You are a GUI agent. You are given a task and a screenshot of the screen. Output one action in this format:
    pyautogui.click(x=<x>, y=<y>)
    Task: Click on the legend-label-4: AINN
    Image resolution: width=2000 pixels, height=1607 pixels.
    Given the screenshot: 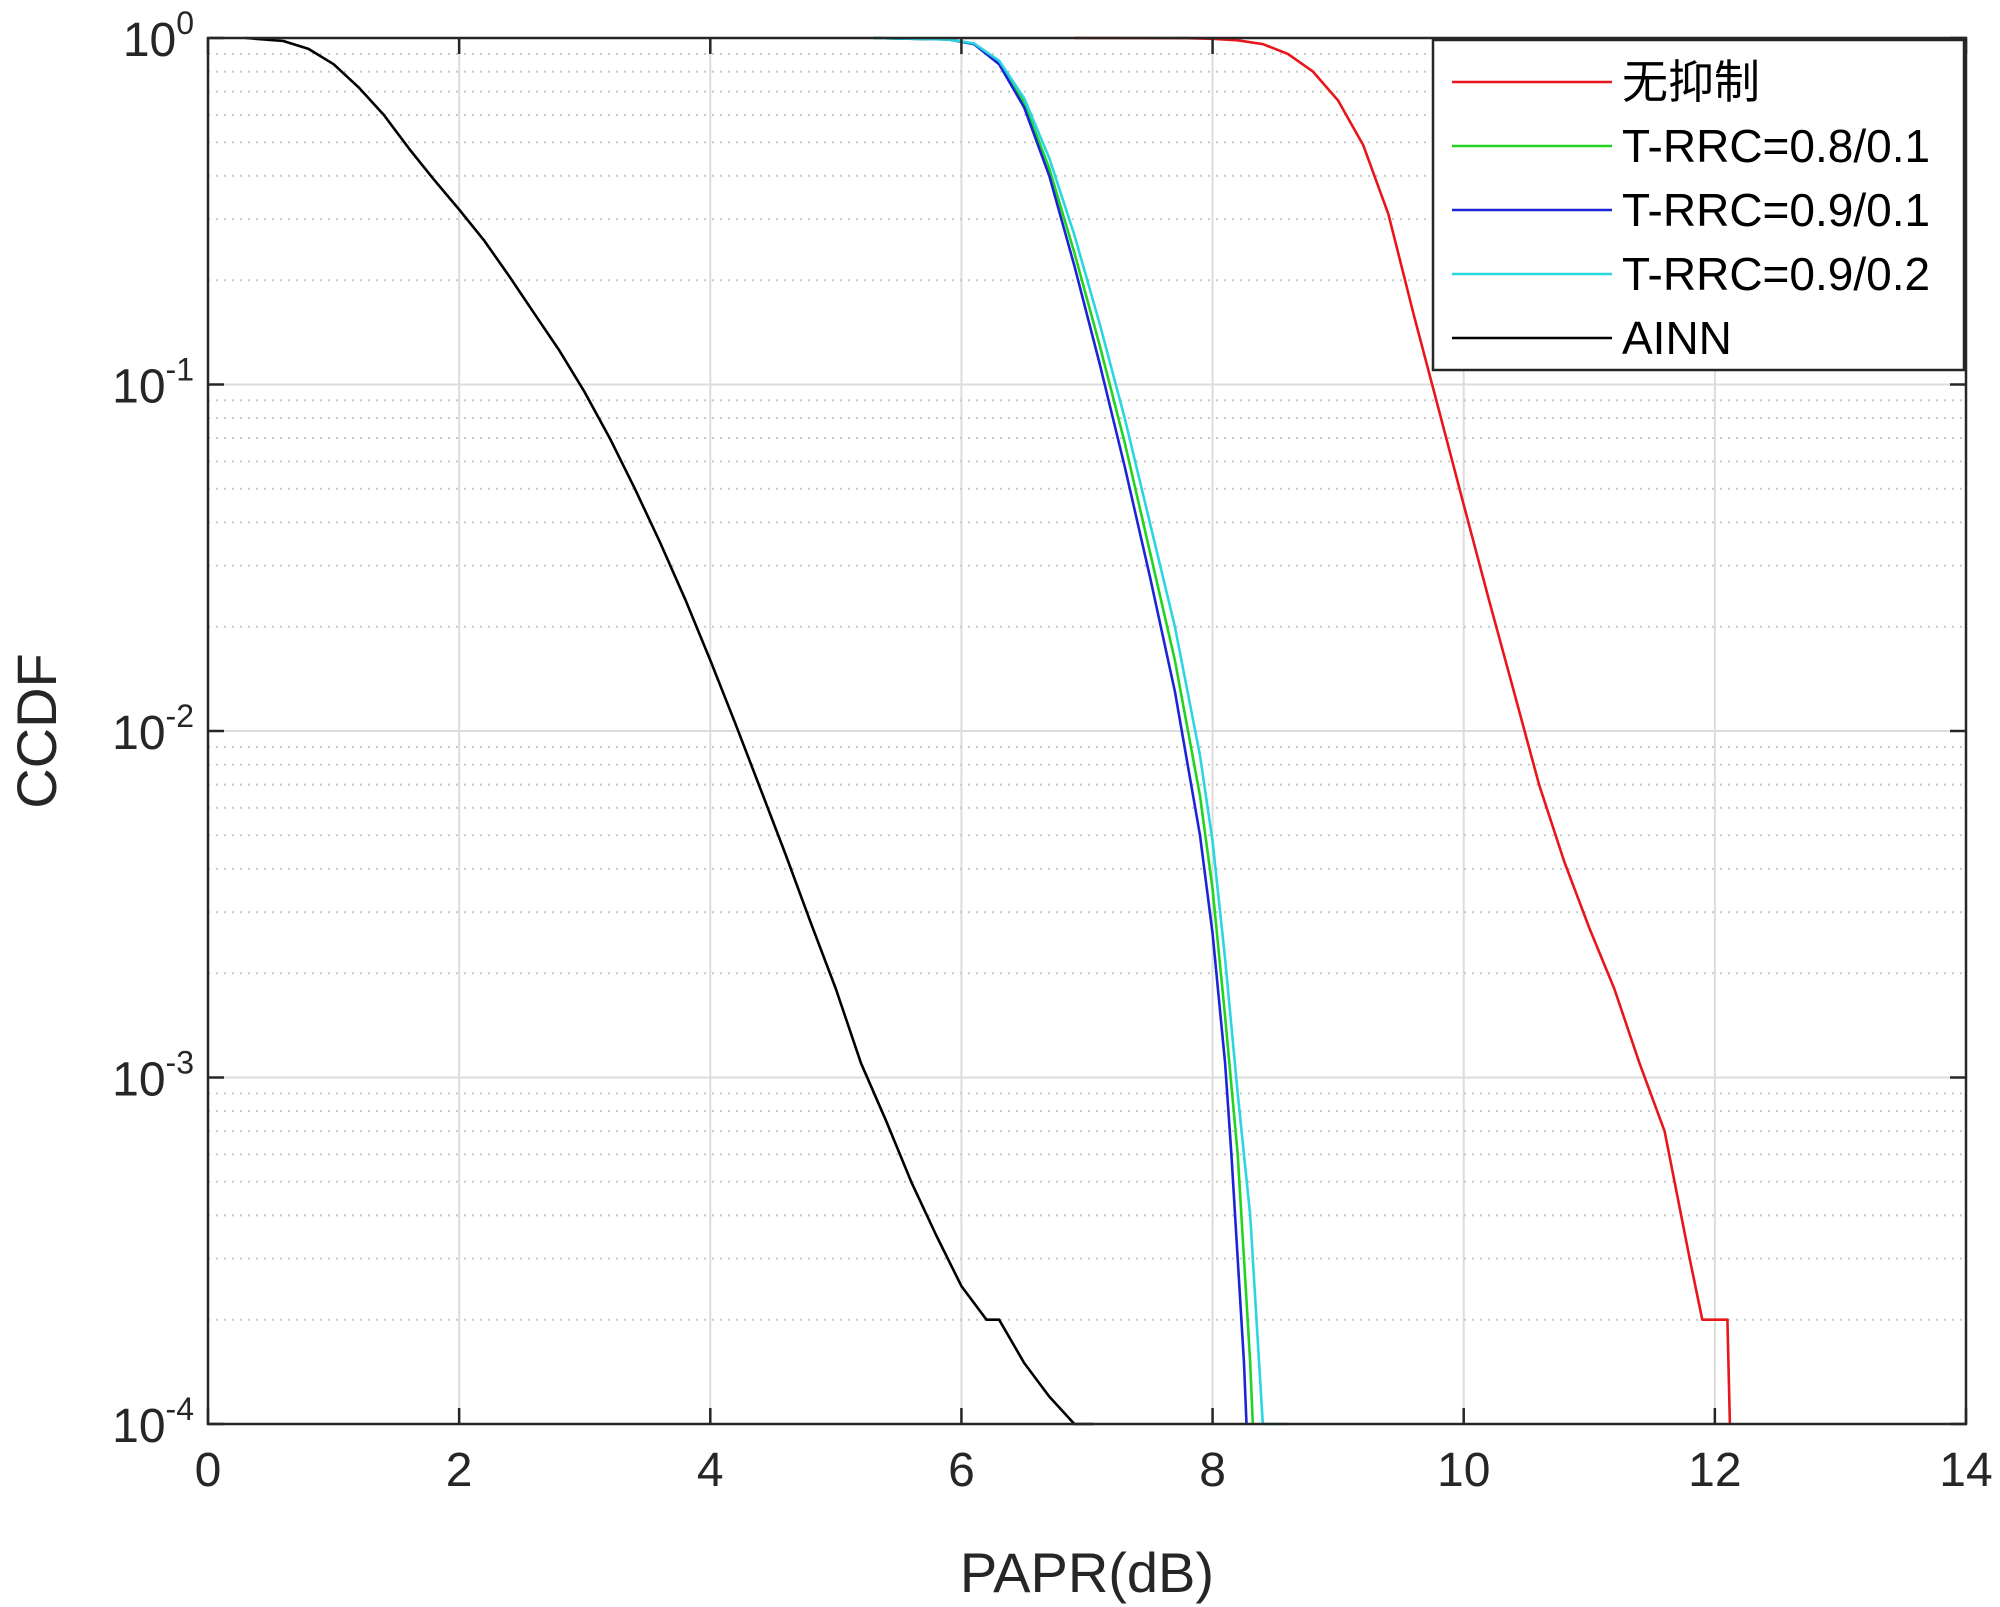 What is the action you would take?
    pyautogui.click(x=1677, y=338)
    